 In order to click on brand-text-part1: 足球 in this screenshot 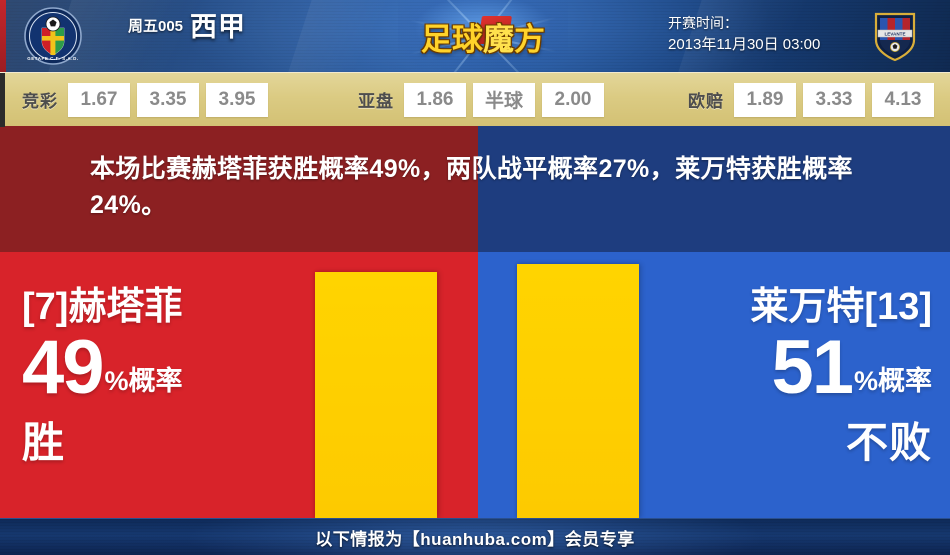, I will do `click(452, 39)`.